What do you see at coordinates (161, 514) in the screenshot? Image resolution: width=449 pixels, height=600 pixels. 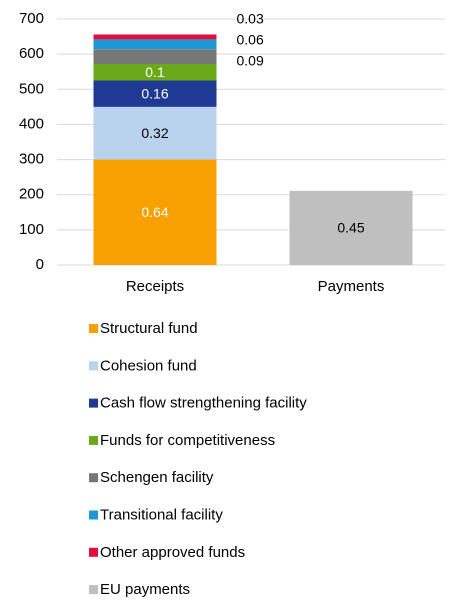 I see `legend-label: Transitional facility` at bounding box center [161, 514].